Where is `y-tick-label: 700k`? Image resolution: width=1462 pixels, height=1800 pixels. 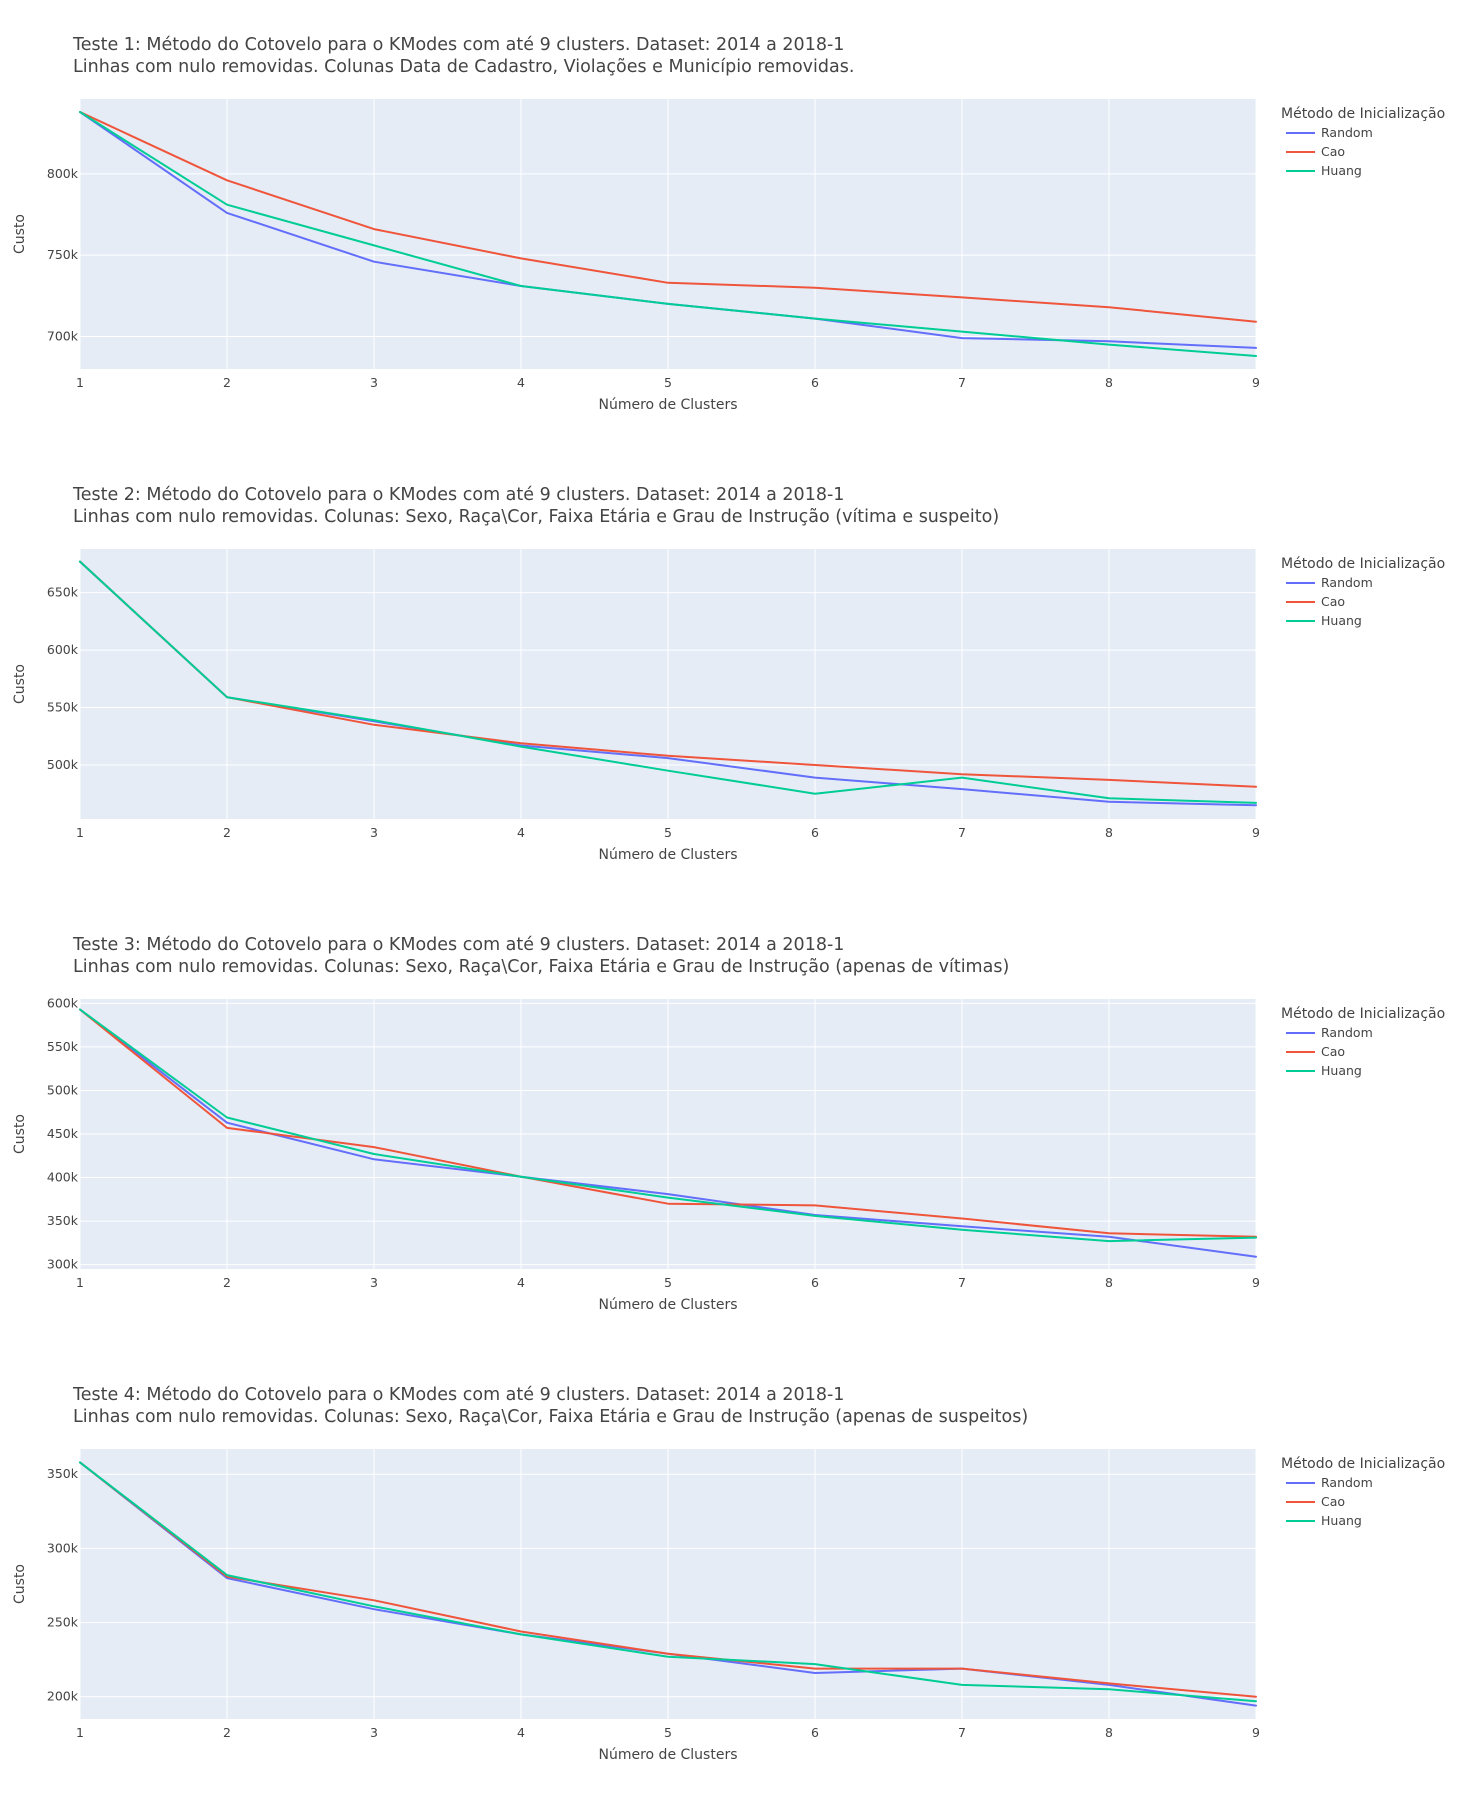 y-tick-label: 700k is located at coordinates (63, 335).